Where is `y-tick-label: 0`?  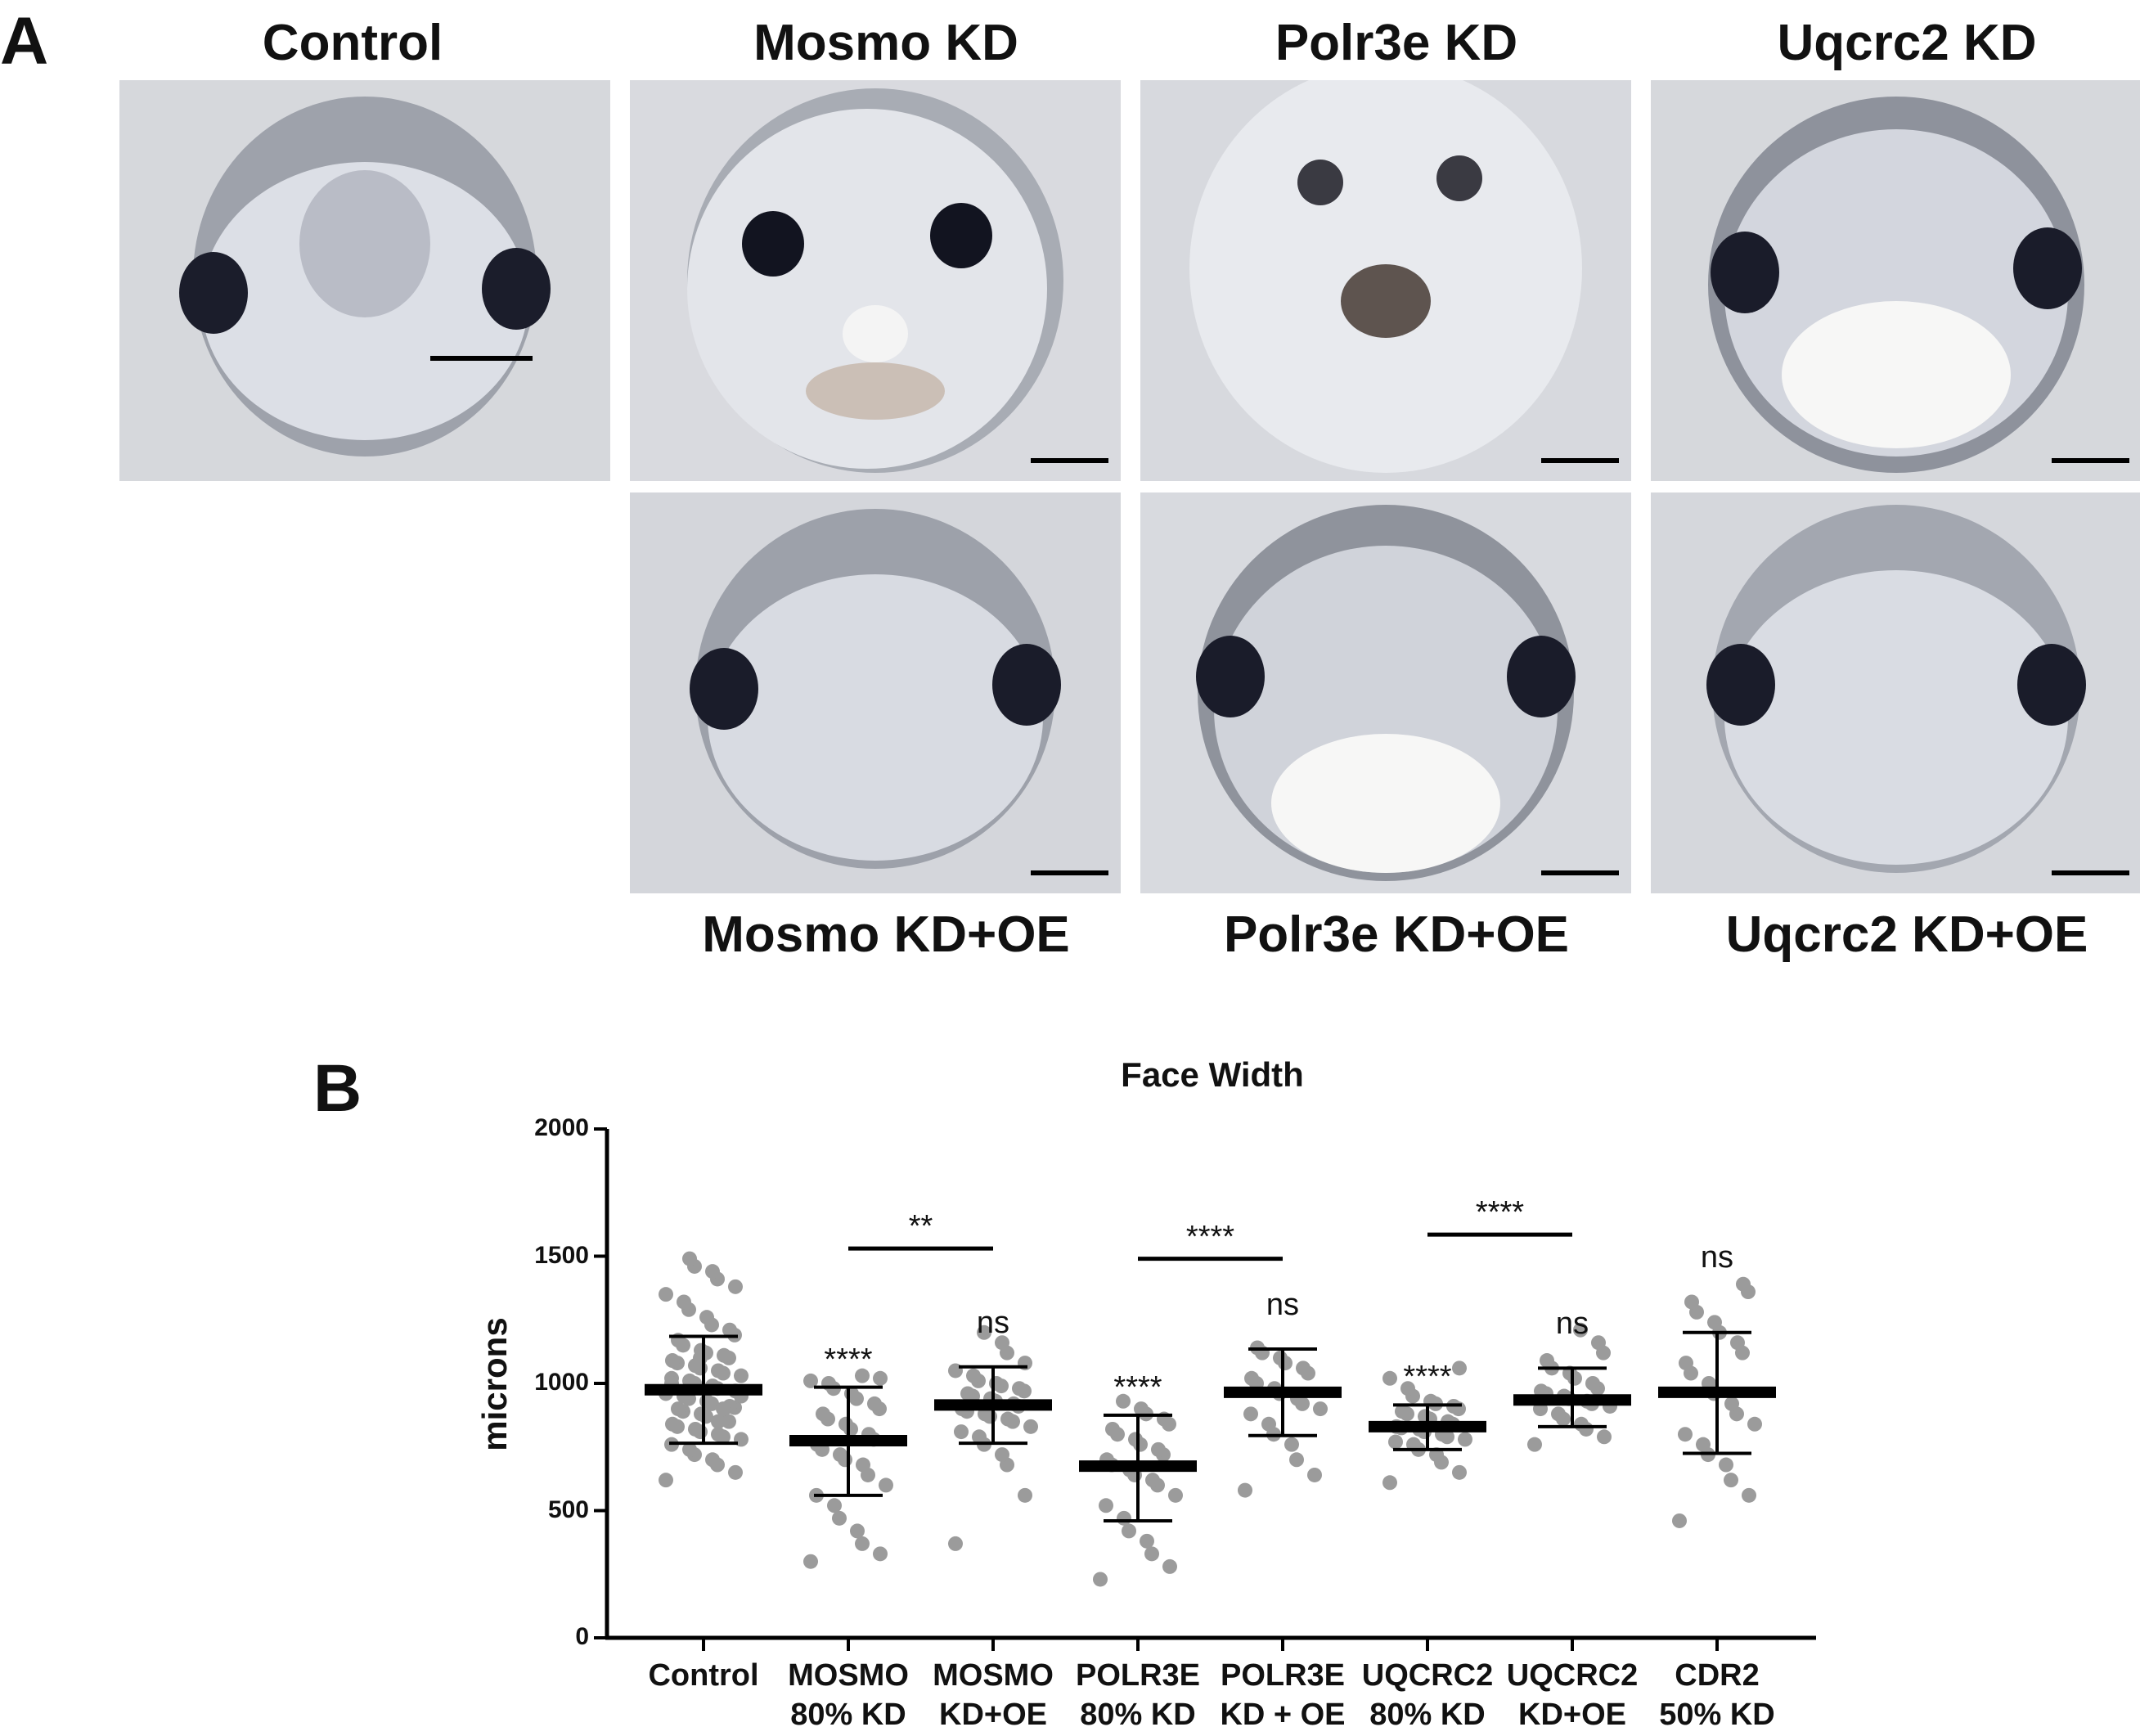
y-tick-label: 0 is located at coordinates (582, 1636).